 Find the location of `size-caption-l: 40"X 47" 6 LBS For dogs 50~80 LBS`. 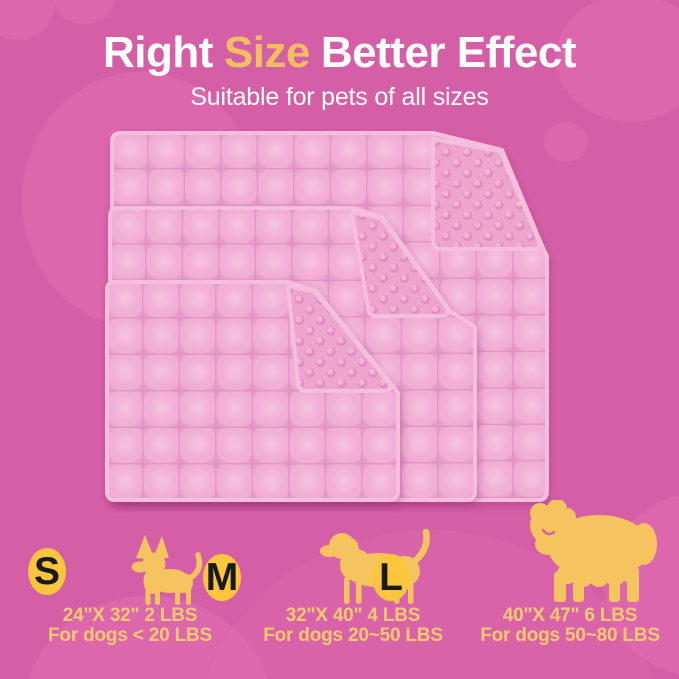

size-caption-l: 40"X 47" 6 LBS For dogs 50~80 LBS is located at coordinates (567, 625).